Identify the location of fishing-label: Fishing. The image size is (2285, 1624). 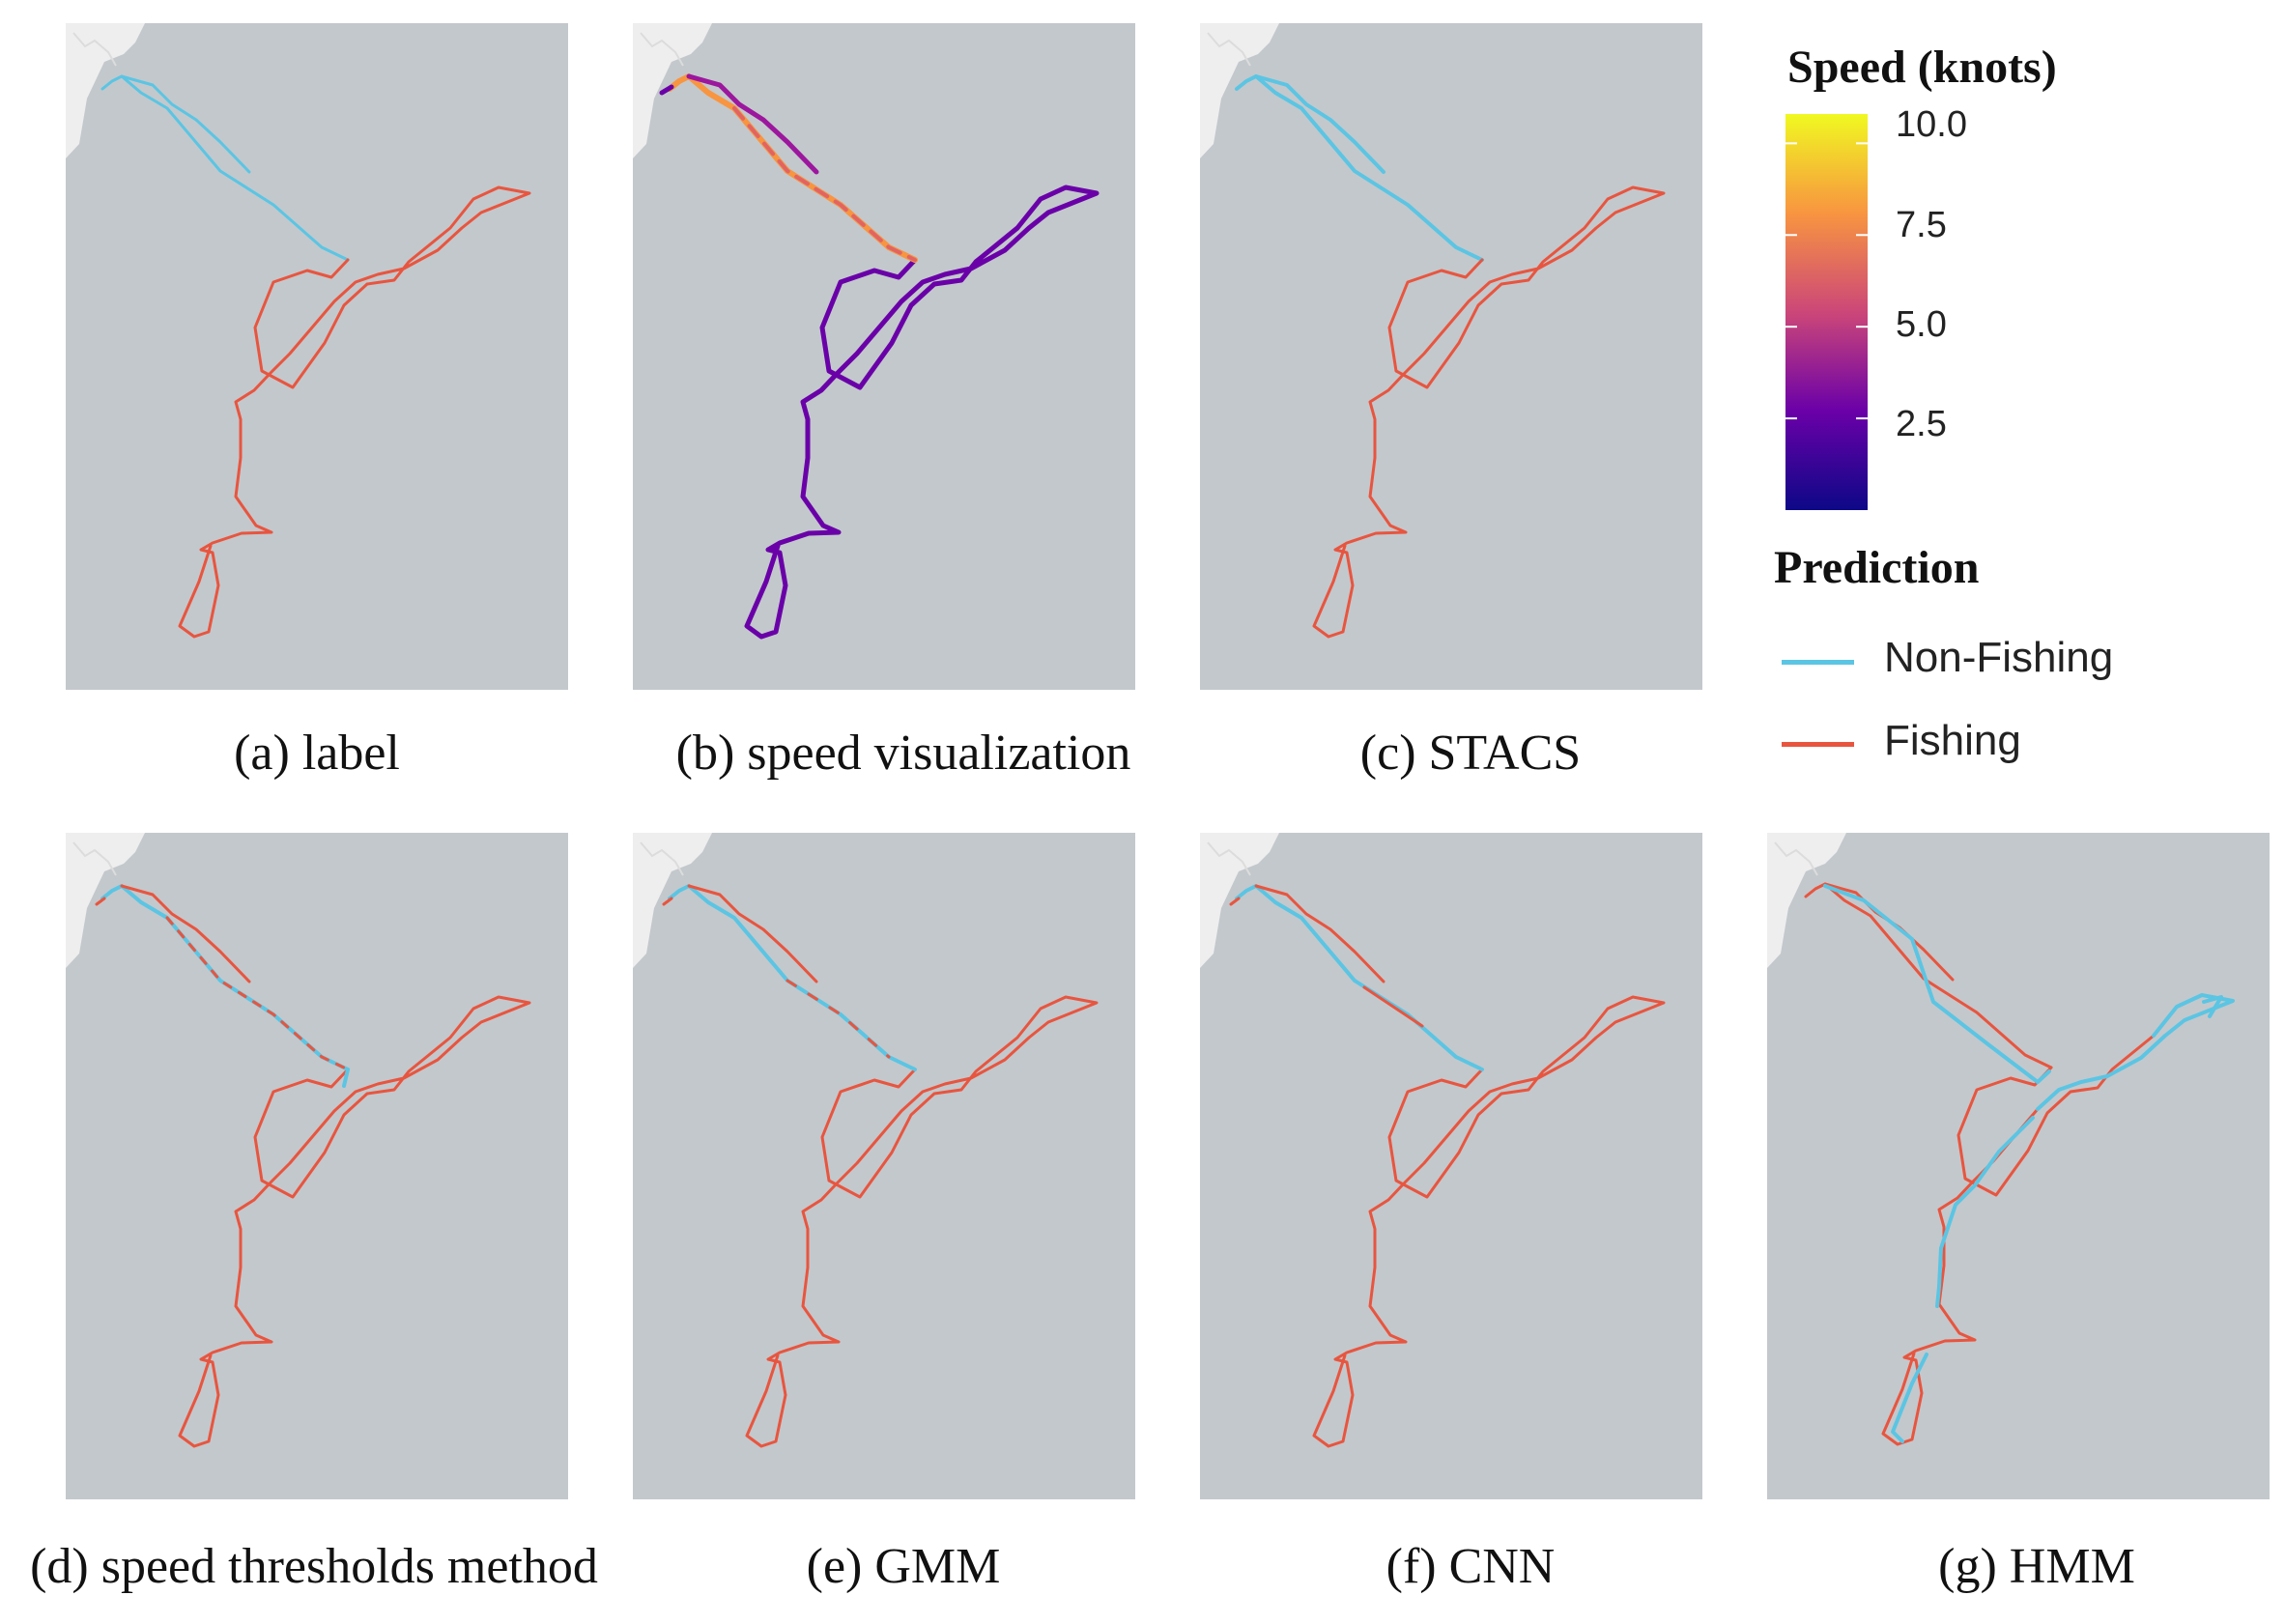
(1952, 740).